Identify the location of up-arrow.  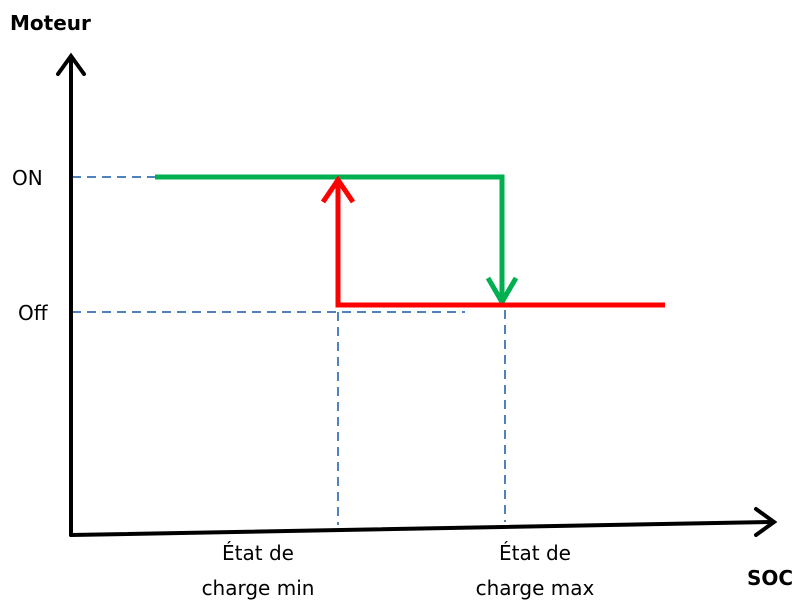
(338, 189).